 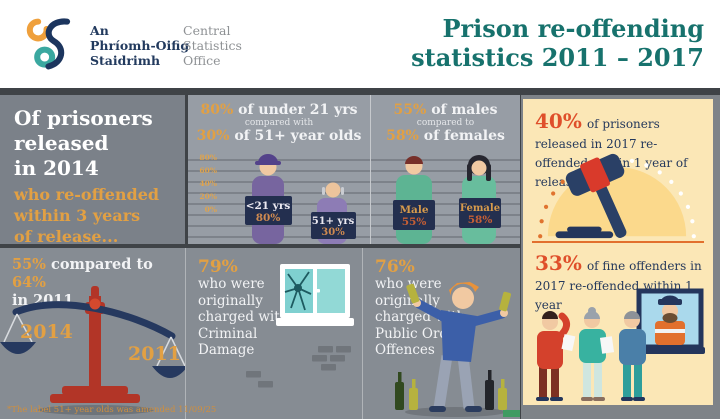 I want to click on gavel-gauge-icon, so click(x=617, y=196).